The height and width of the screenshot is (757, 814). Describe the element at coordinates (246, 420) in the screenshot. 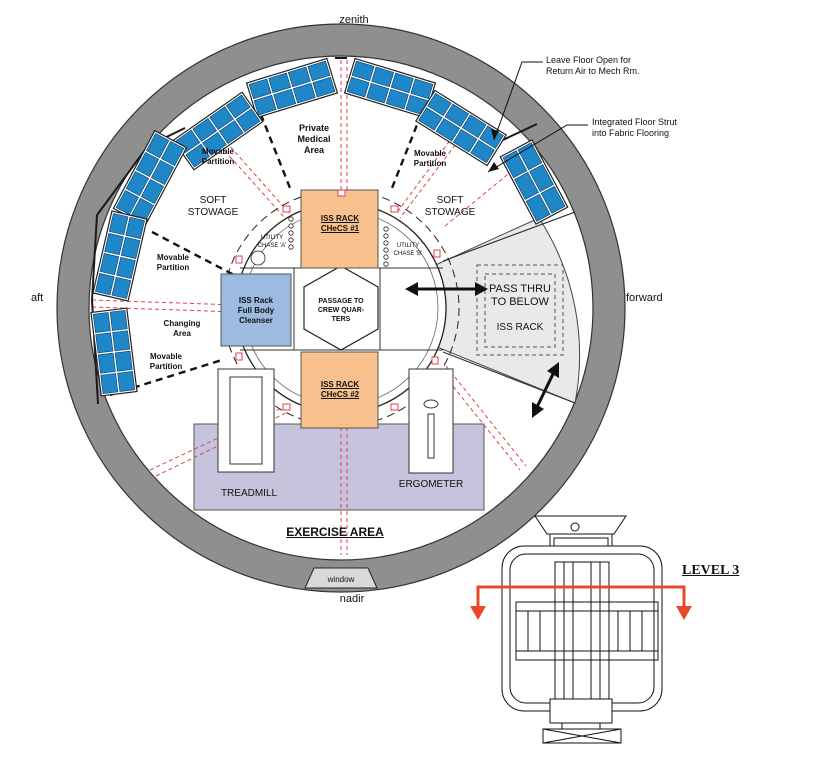

I see `treadmill-belt` at that location.